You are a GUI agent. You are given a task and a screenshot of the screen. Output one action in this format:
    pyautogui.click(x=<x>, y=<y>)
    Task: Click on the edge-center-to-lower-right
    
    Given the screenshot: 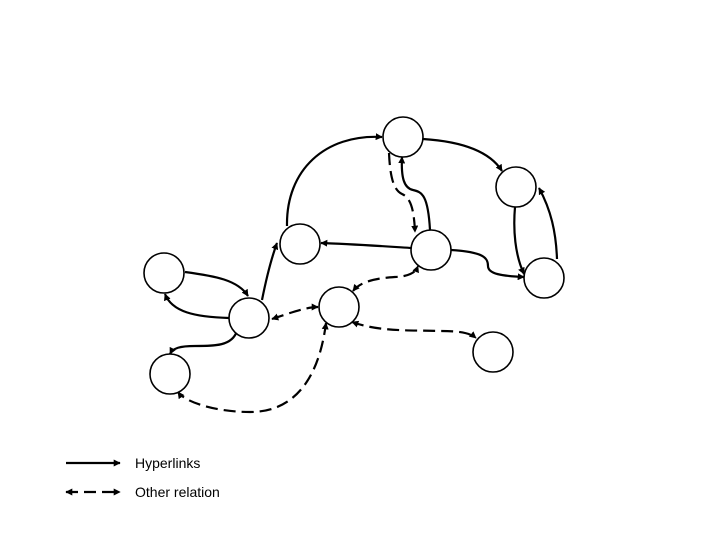 What is the action you would take?
    pyautogui.click(x=414, y=329)
    